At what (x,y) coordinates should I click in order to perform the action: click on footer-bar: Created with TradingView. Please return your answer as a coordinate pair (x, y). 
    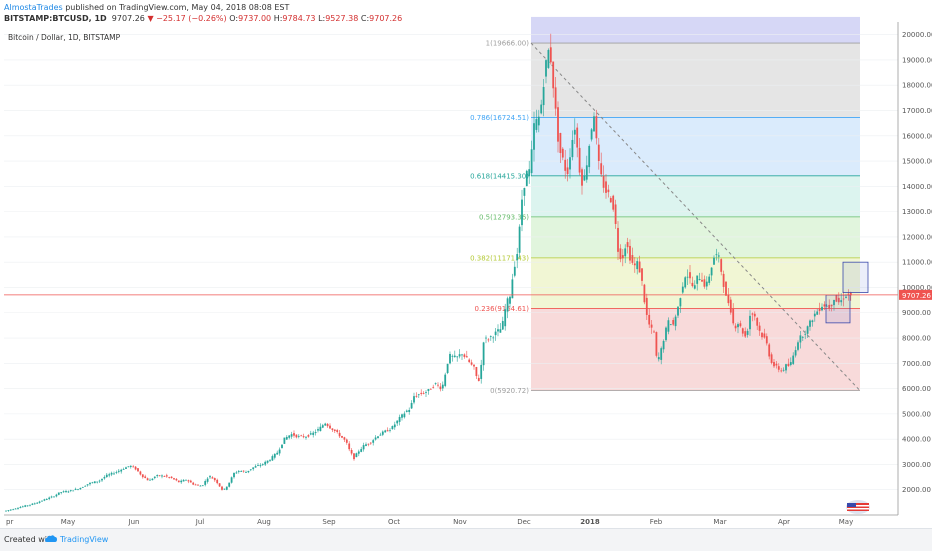
    Looking at the image, I should click on (466, 539).